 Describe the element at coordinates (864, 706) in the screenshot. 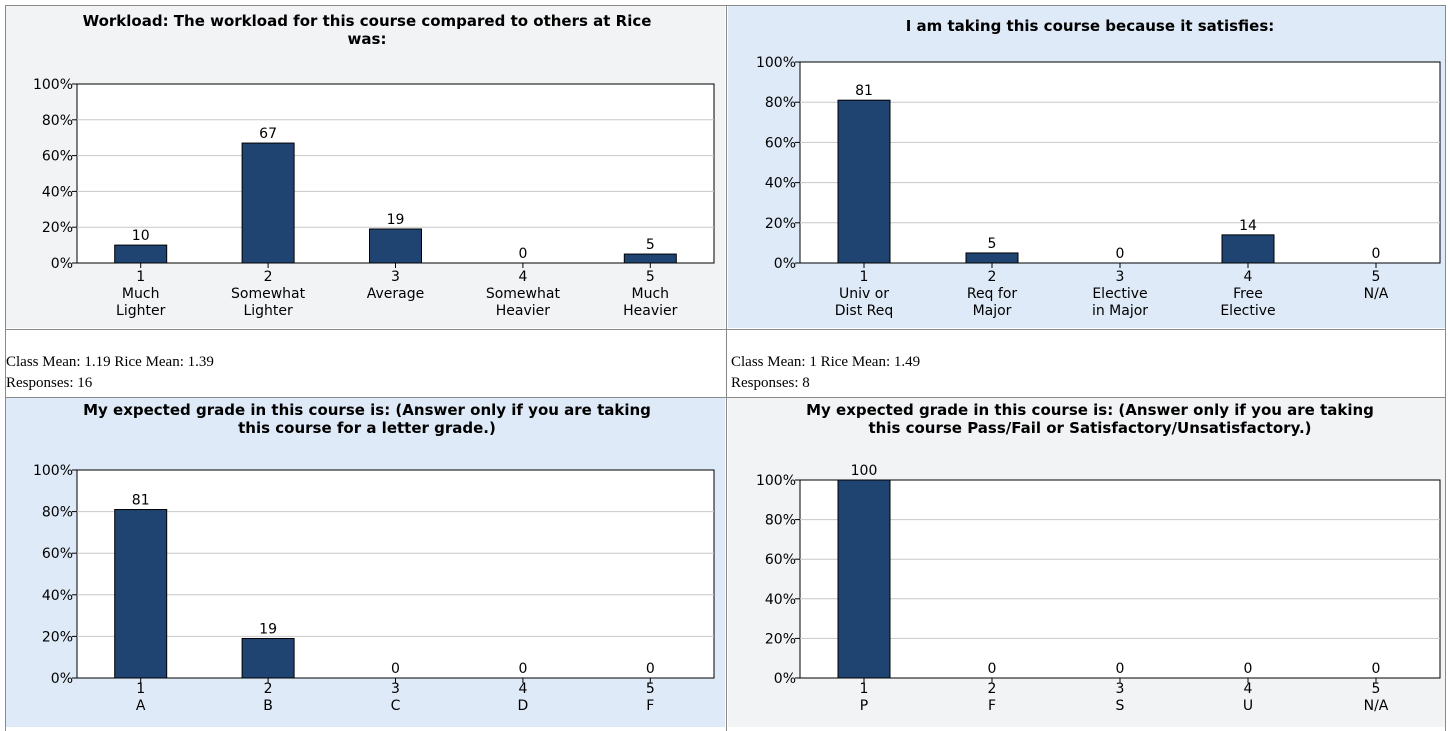

I see `x-category-label: P` at that location.